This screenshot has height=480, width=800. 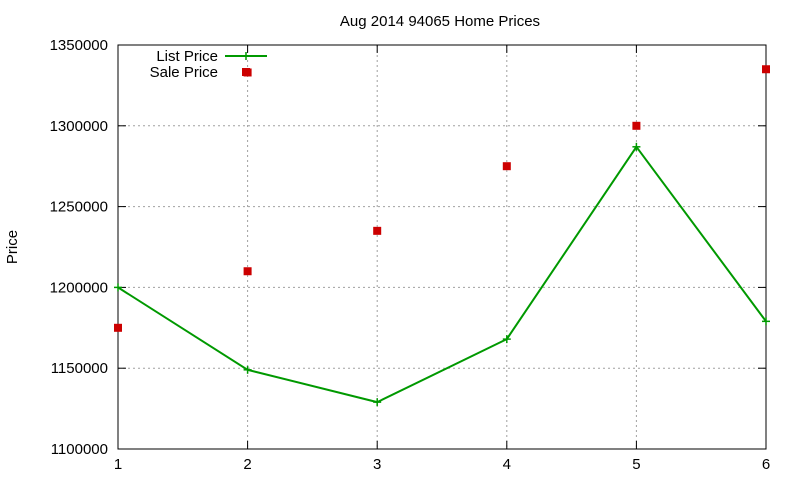 I want to click on y-tick-label: 1250000, so click(x=79, y=207).